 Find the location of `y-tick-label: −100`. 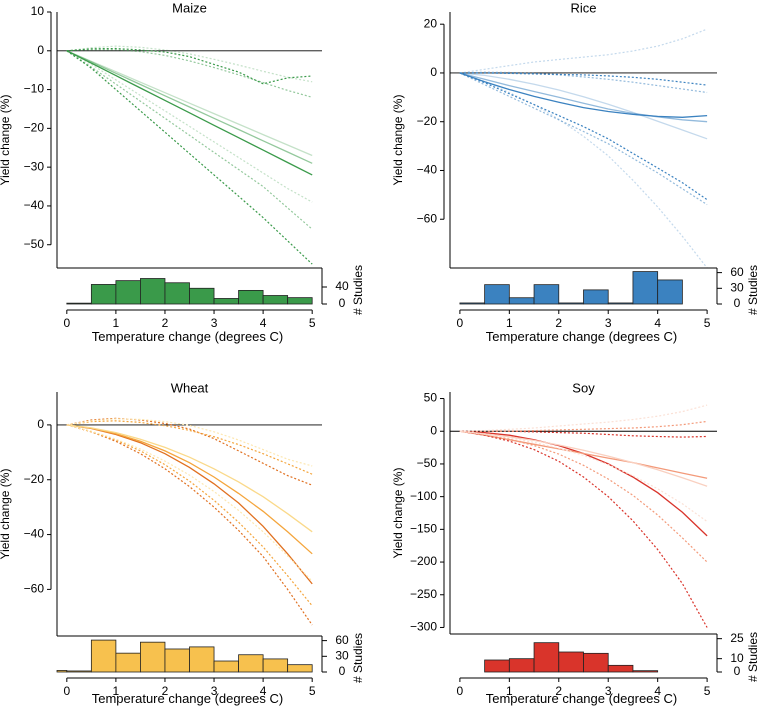

y-tick-label: −100 is located at coordinates (423, 496).